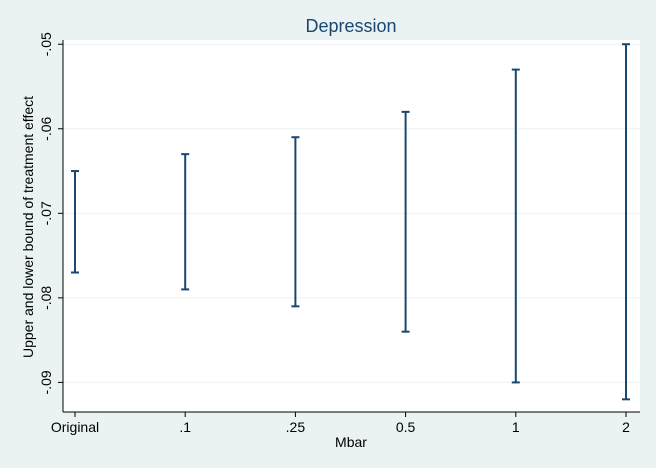  Describe the element at coordinates (185, 427) in the screenshot. I see `x-tick-label: .1` at that location.